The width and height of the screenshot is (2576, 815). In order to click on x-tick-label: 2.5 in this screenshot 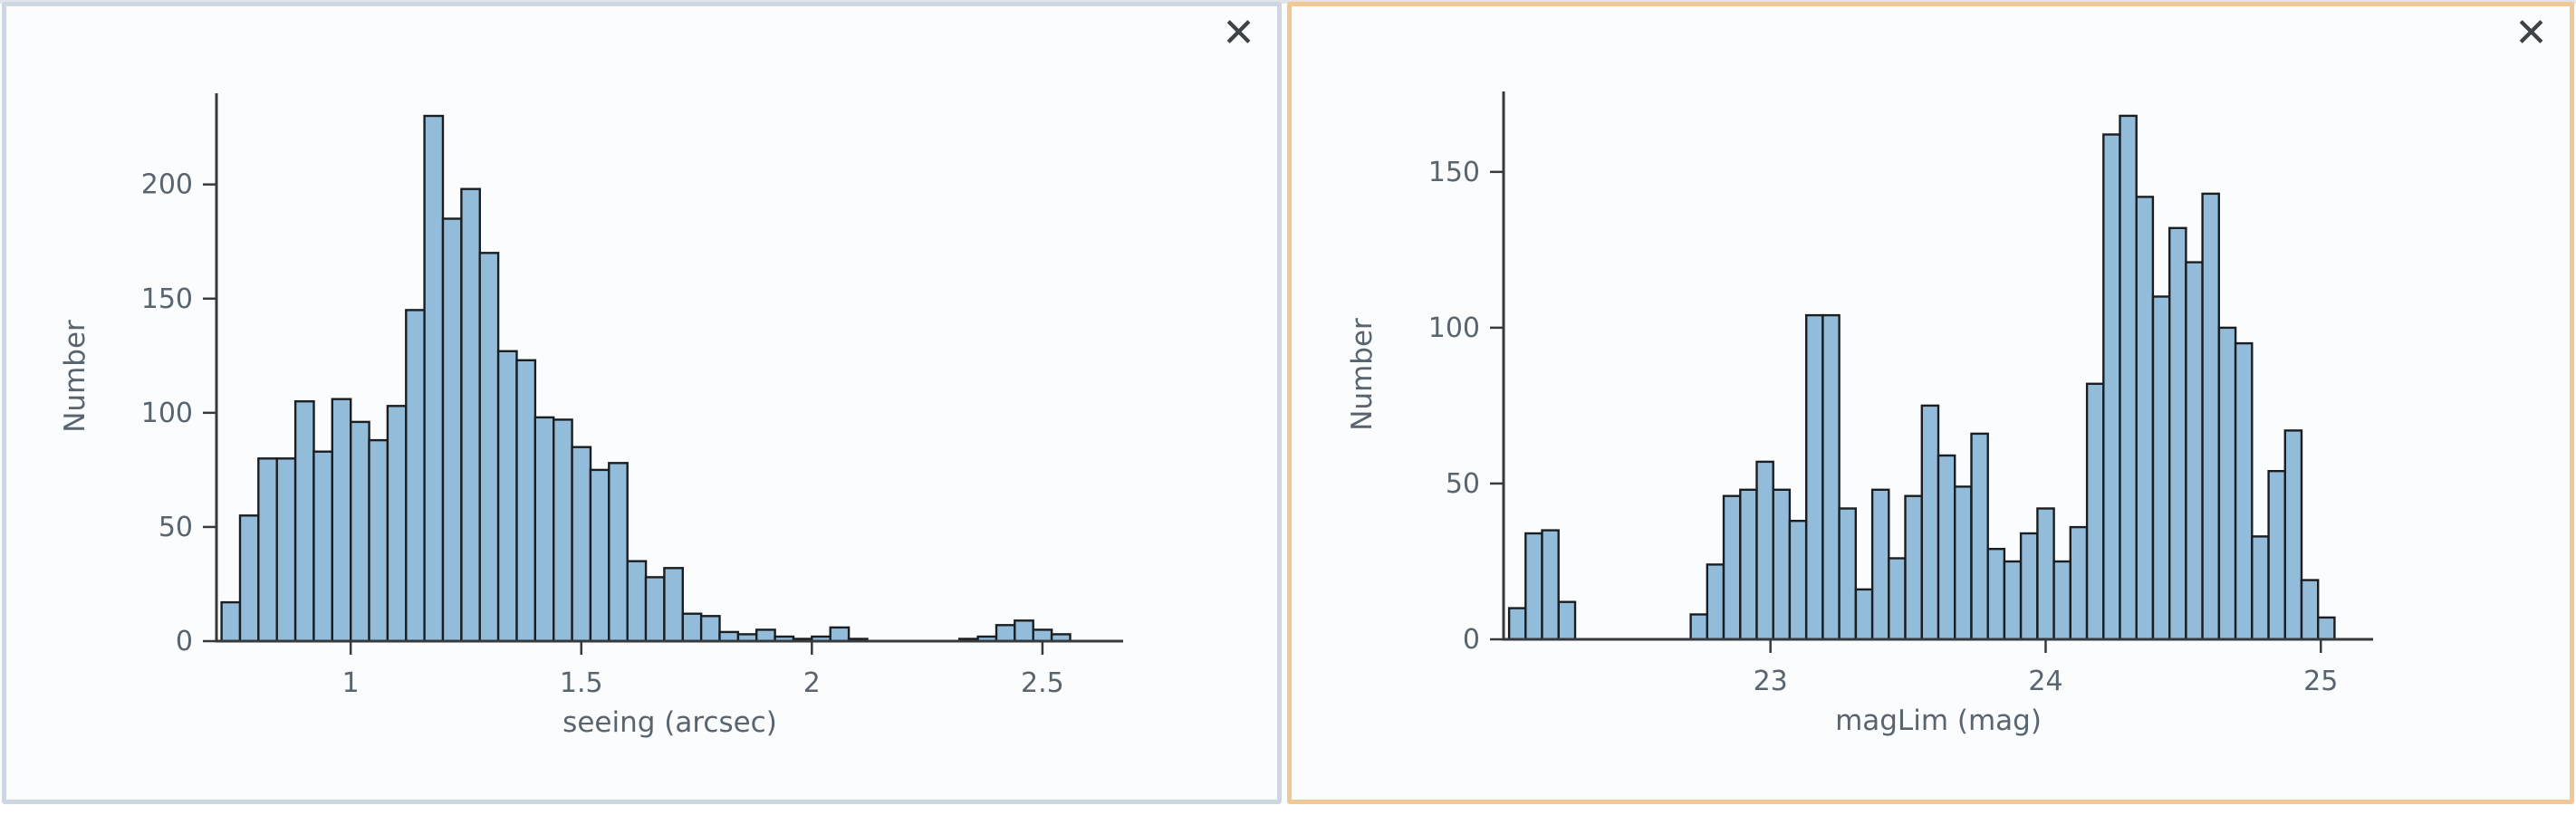, I will do `click(1042, 683)`.